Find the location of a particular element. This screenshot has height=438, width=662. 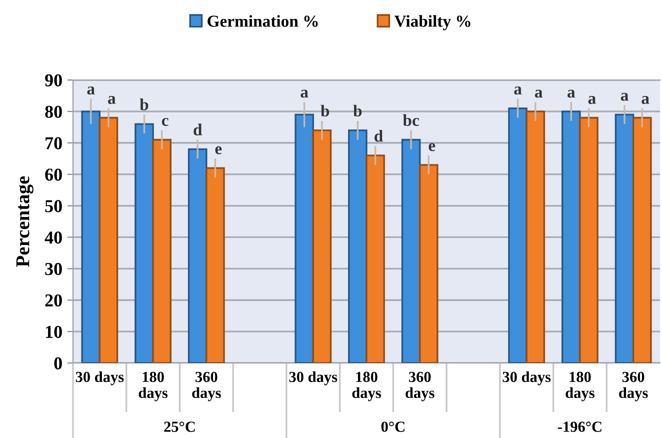

y-tick-label: 50 is located at coordinates (53, 206).